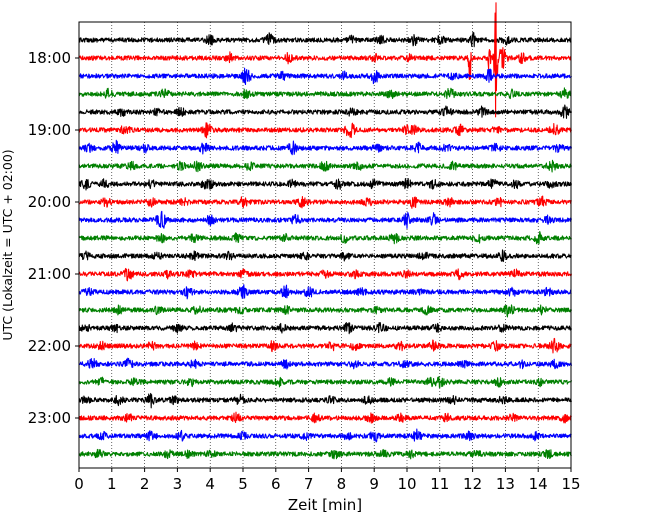 The image size is (650, 520). I want to click on x-tick-label: 3, so click(178, 484).